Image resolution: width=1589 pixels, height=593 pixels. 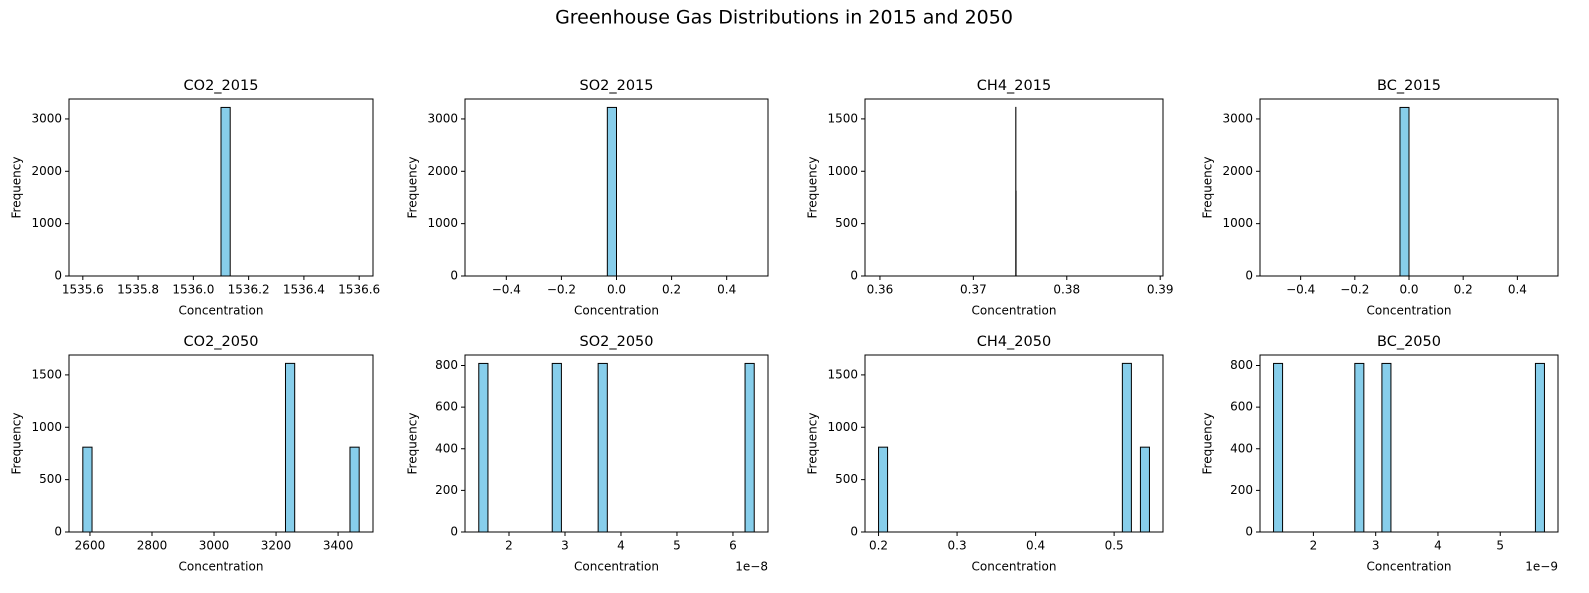 What do you see at coordinates (1354, 290) in the screenshot?
I see `x-tick-label: −0.2` at bounding box center [1354, 290].